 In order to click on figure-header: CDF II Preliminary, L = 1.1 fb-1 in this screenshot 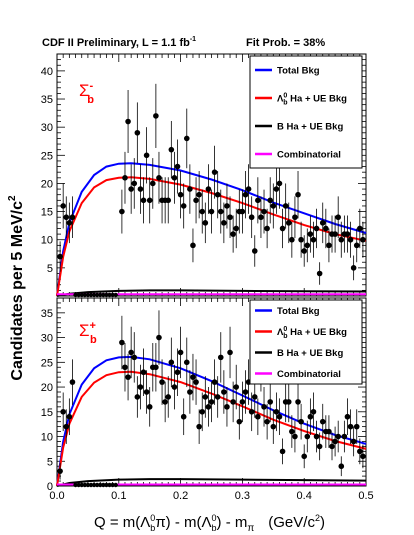, I will do `click(119, 42)`.